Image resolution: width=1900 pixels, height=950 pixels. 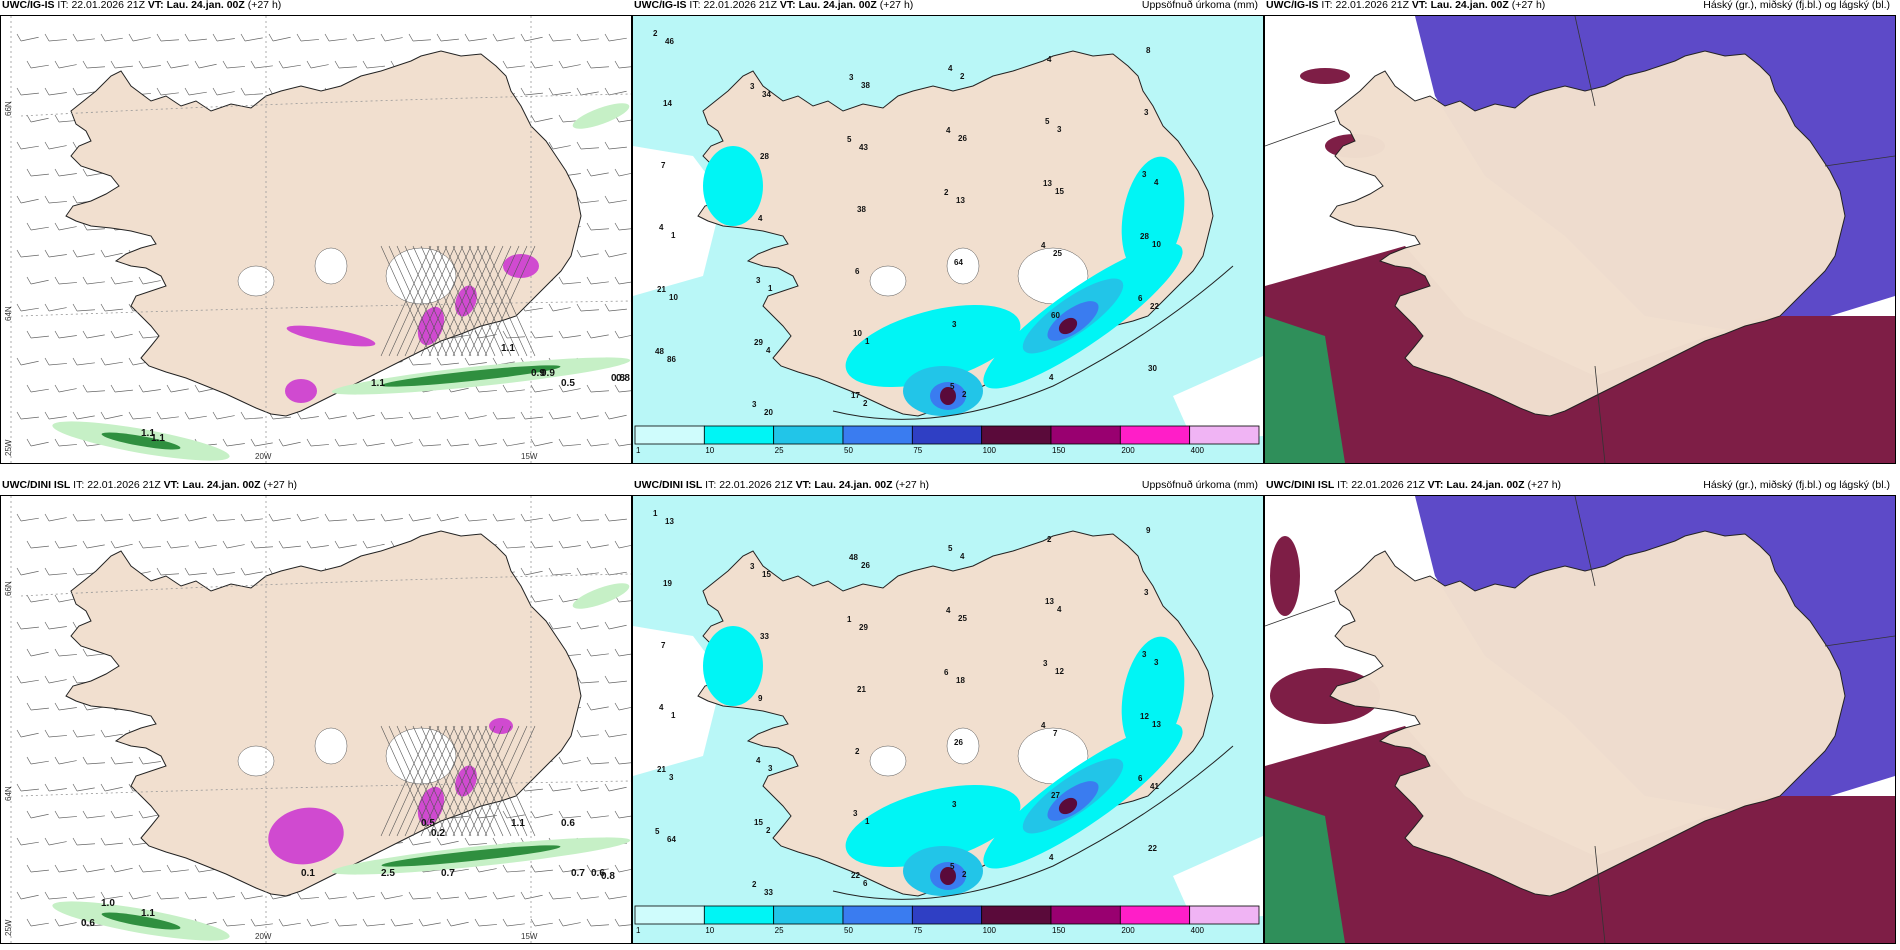 I want to click on precip-value: 13, so click(x=1156, y=724).